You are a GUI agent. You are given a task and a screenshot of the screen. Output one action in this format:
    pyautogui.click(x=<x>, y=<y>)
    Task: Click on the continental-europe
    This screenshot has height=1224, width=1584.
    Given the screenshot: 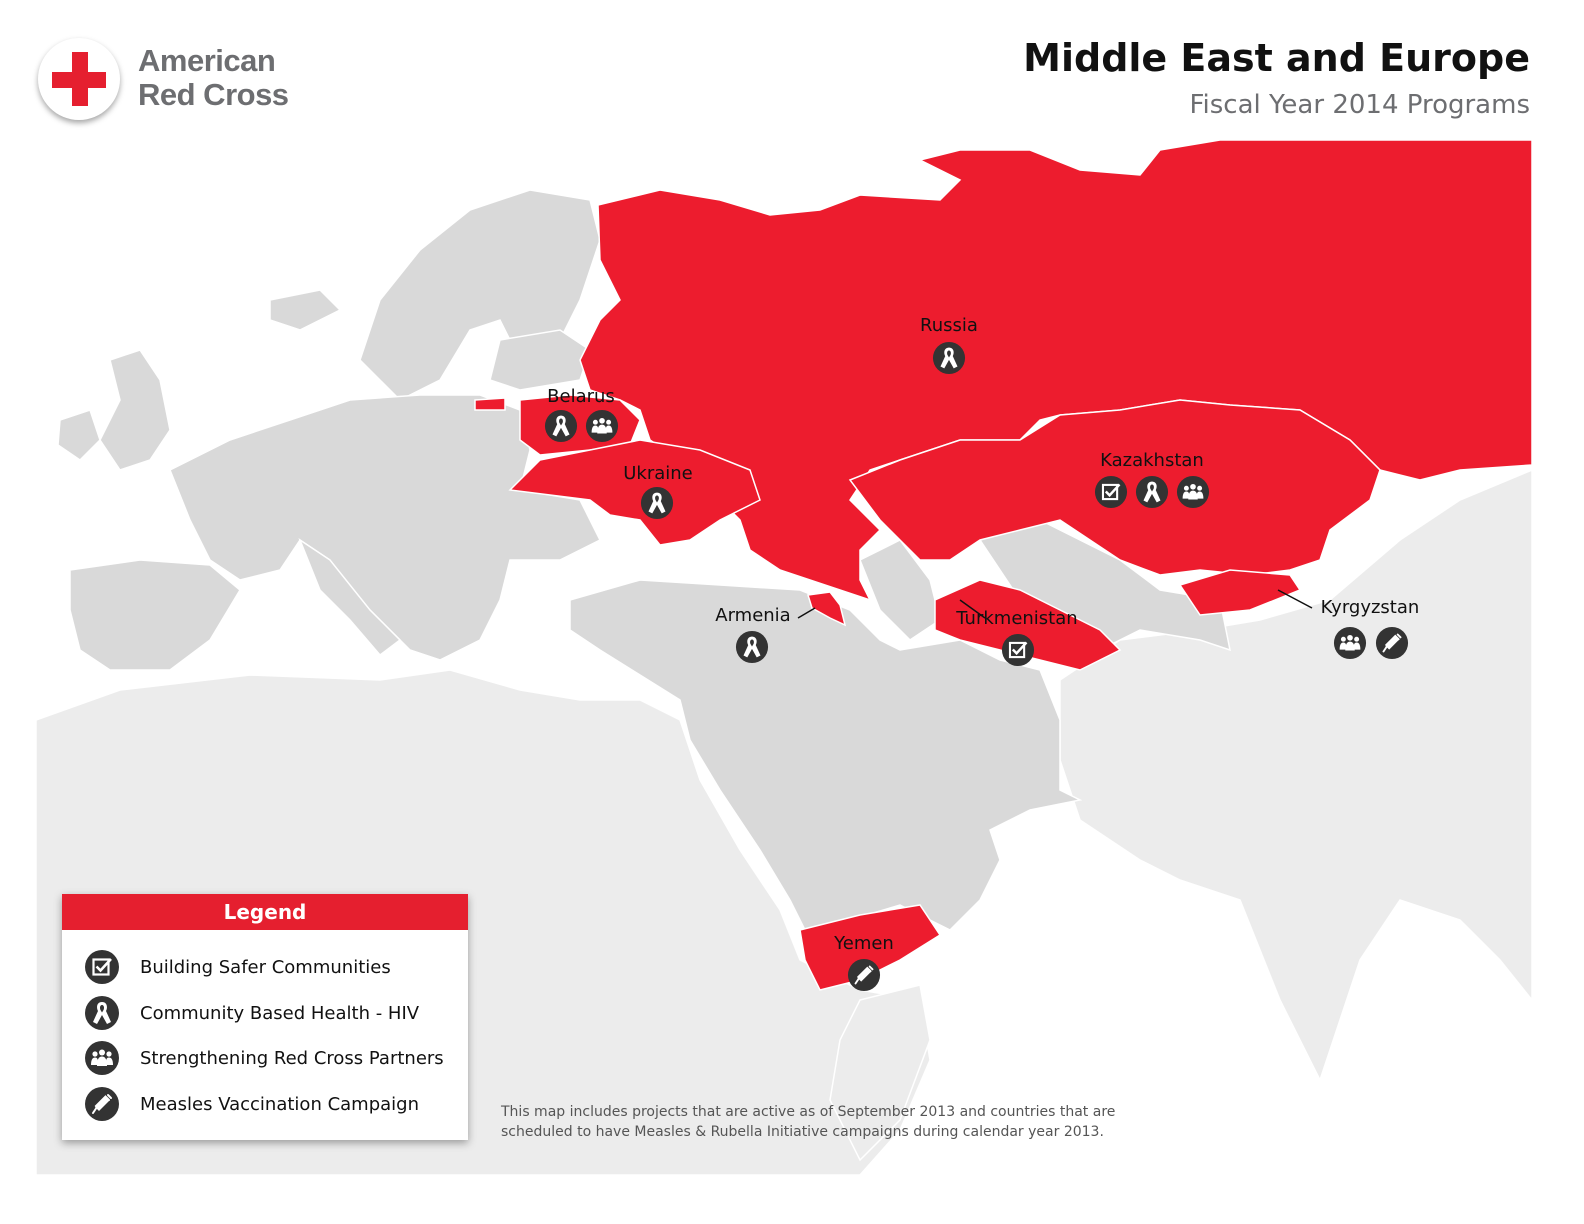 What is the action you would take?
    pyautogui.click(x=385, y=527)
    